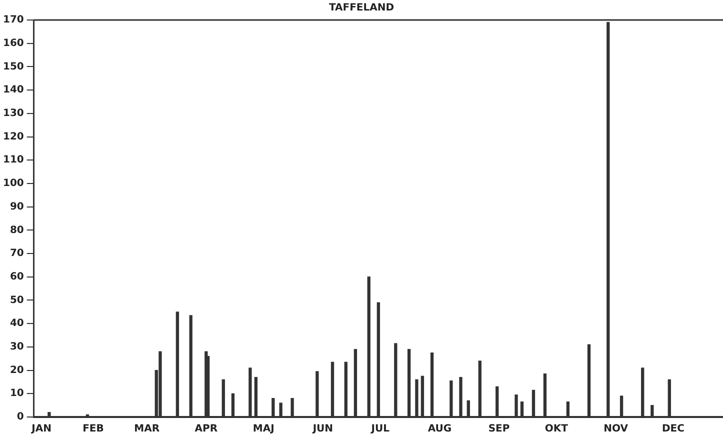  Describe the element at coordinates (17, 230) in the screenshot. I see `y-tick-label: 80` at that location.